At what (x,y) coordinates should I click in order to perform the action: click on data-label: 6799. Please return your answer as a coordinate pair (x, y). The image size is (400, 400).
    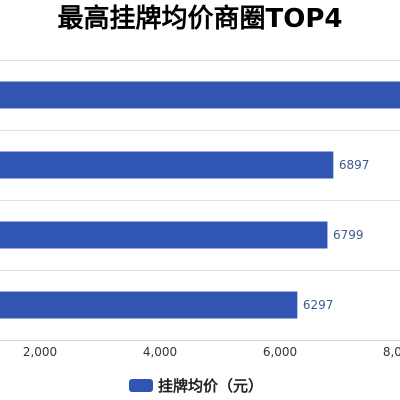
    Looking at the image, I should click on (348, 235).